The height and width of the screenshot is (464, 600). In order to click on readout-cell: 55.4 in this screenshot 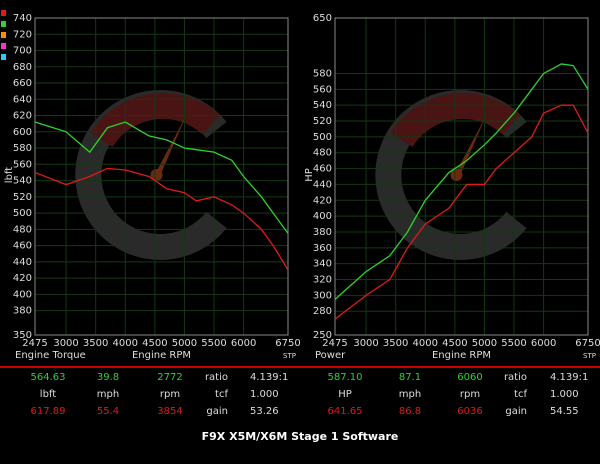, I will do `click(108, 411)`.